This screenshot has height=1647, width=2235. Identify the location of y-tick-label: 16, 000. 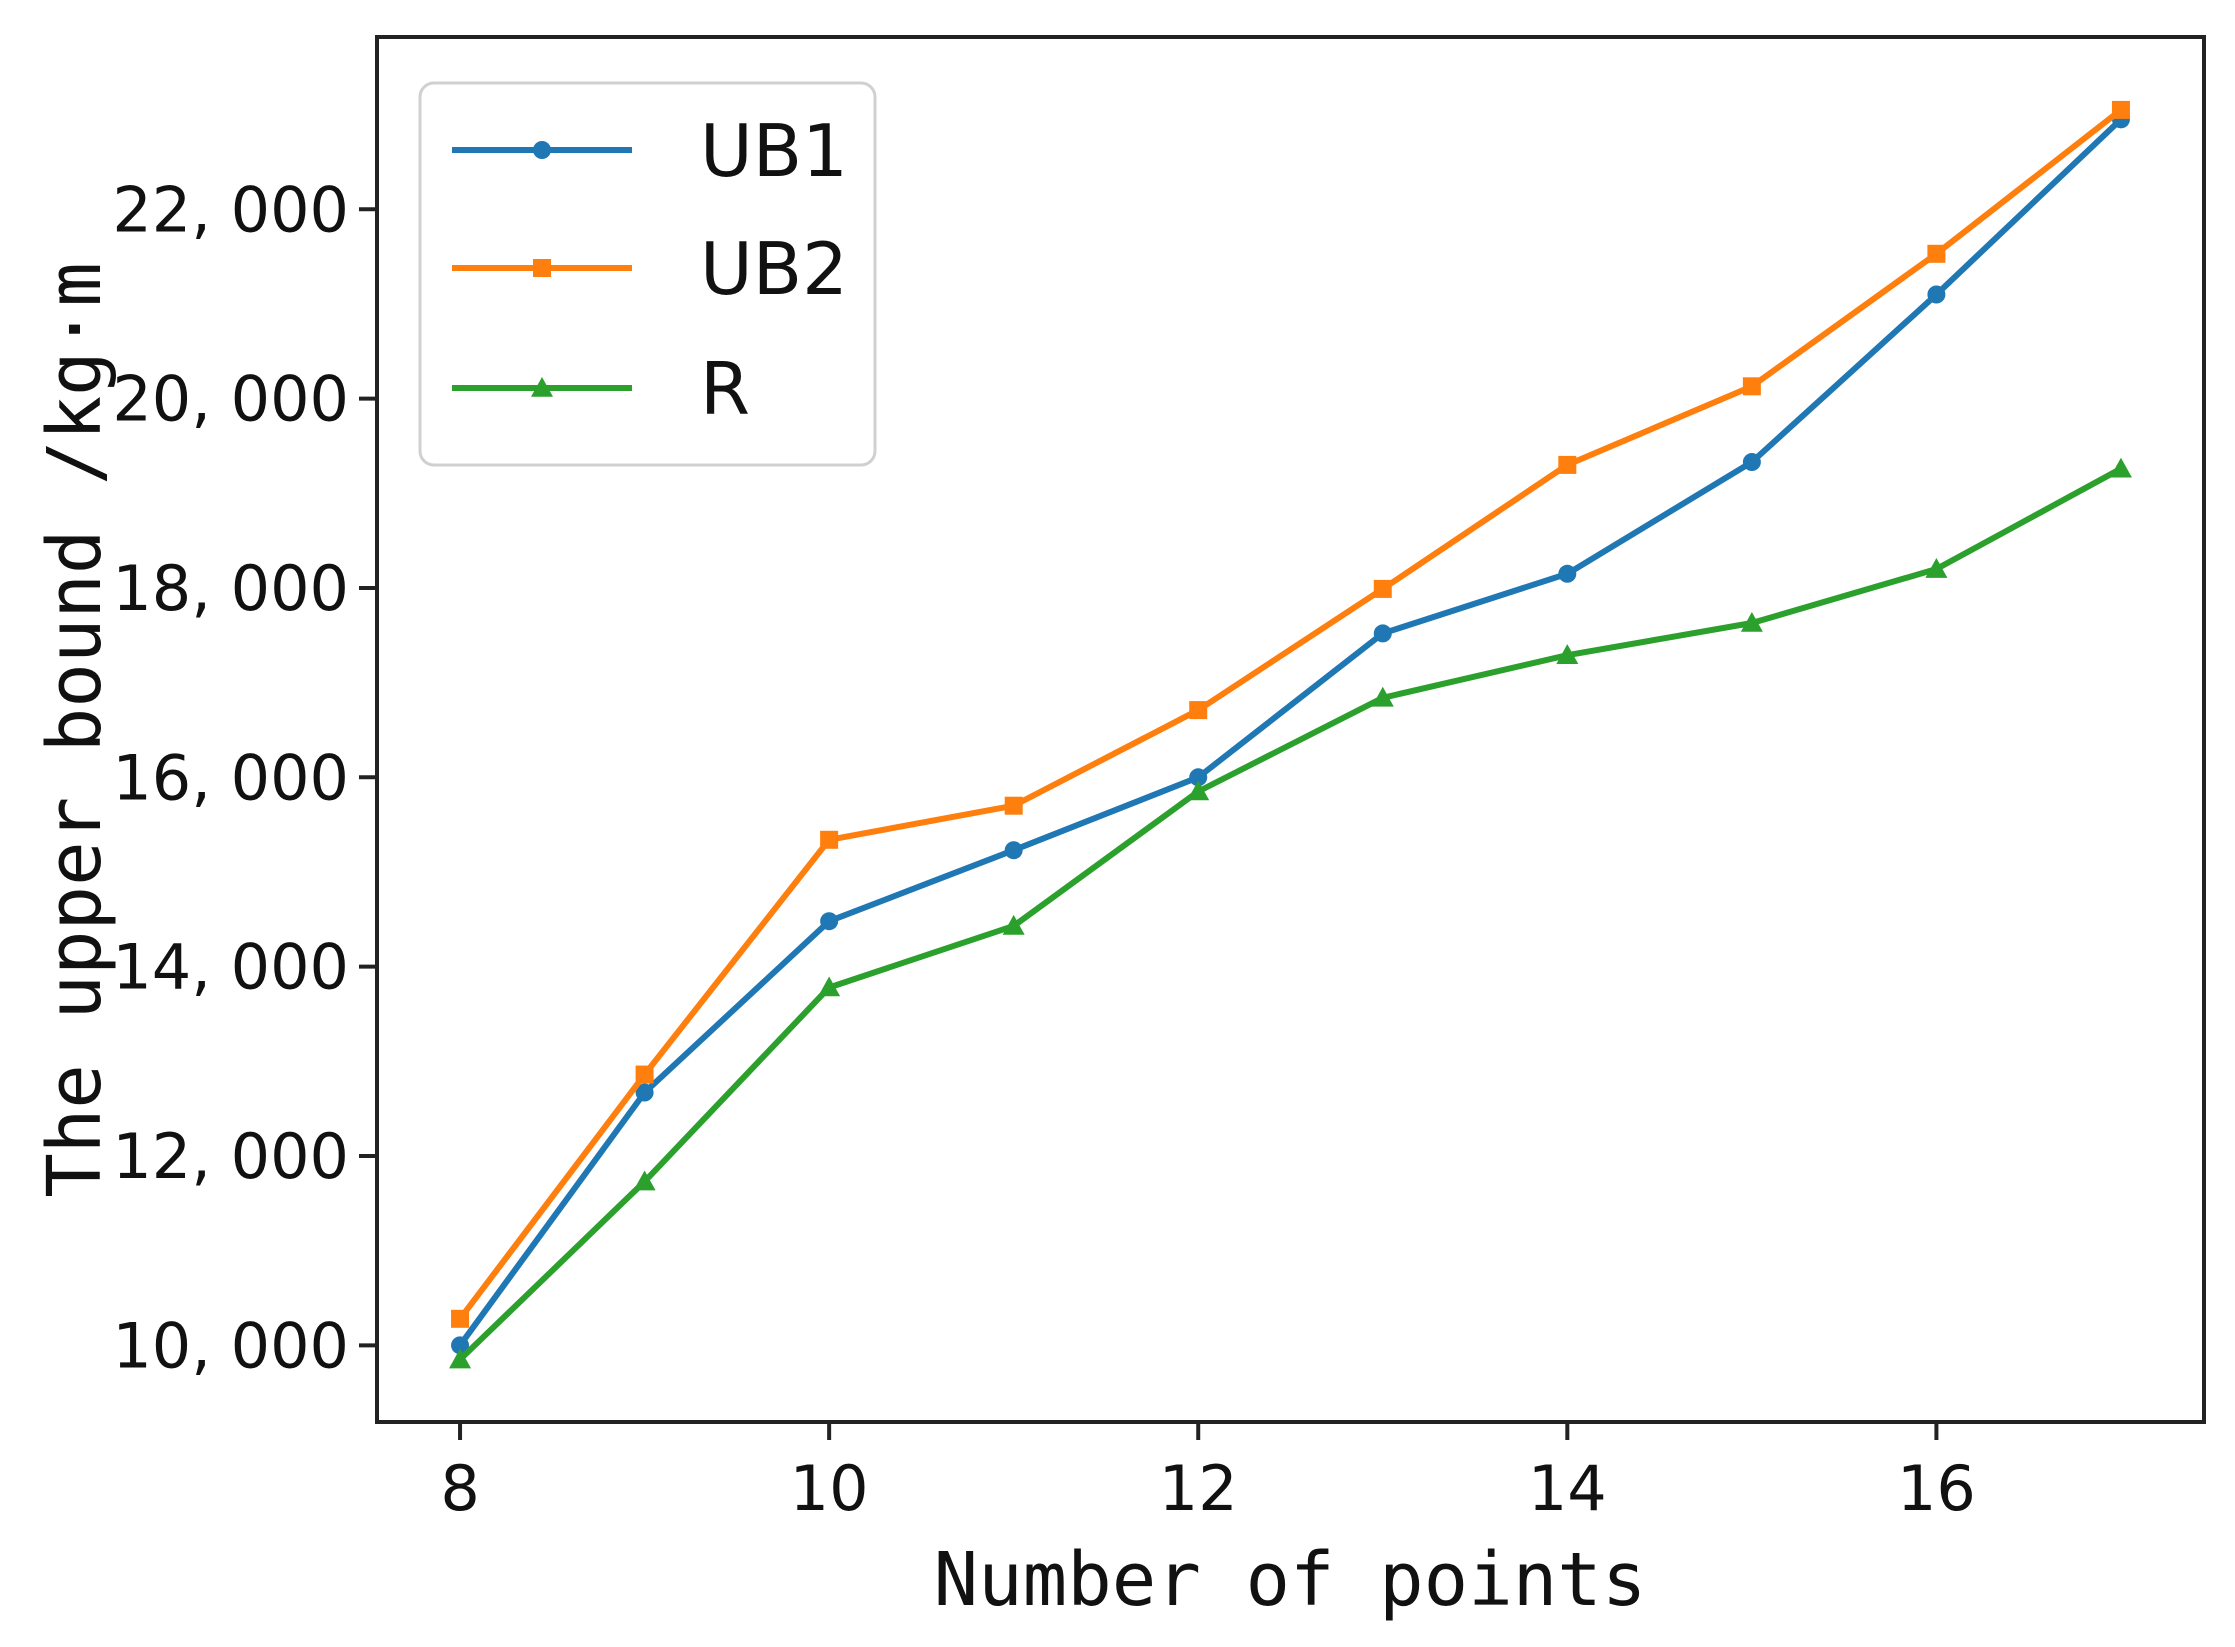
(230, 777).